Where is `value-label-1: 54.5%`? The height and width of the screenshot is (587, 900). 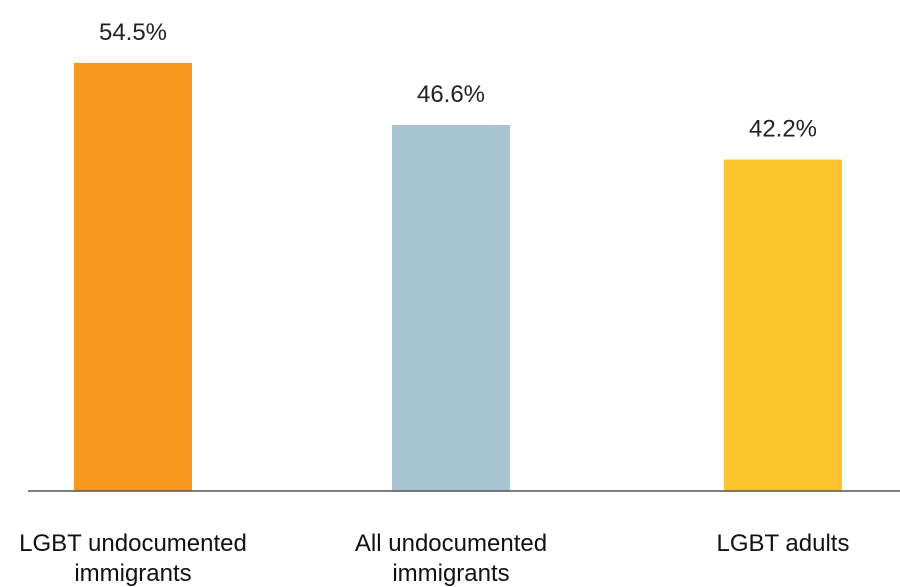
value-label-1: 54.5% is located at coordinates (133, 32).